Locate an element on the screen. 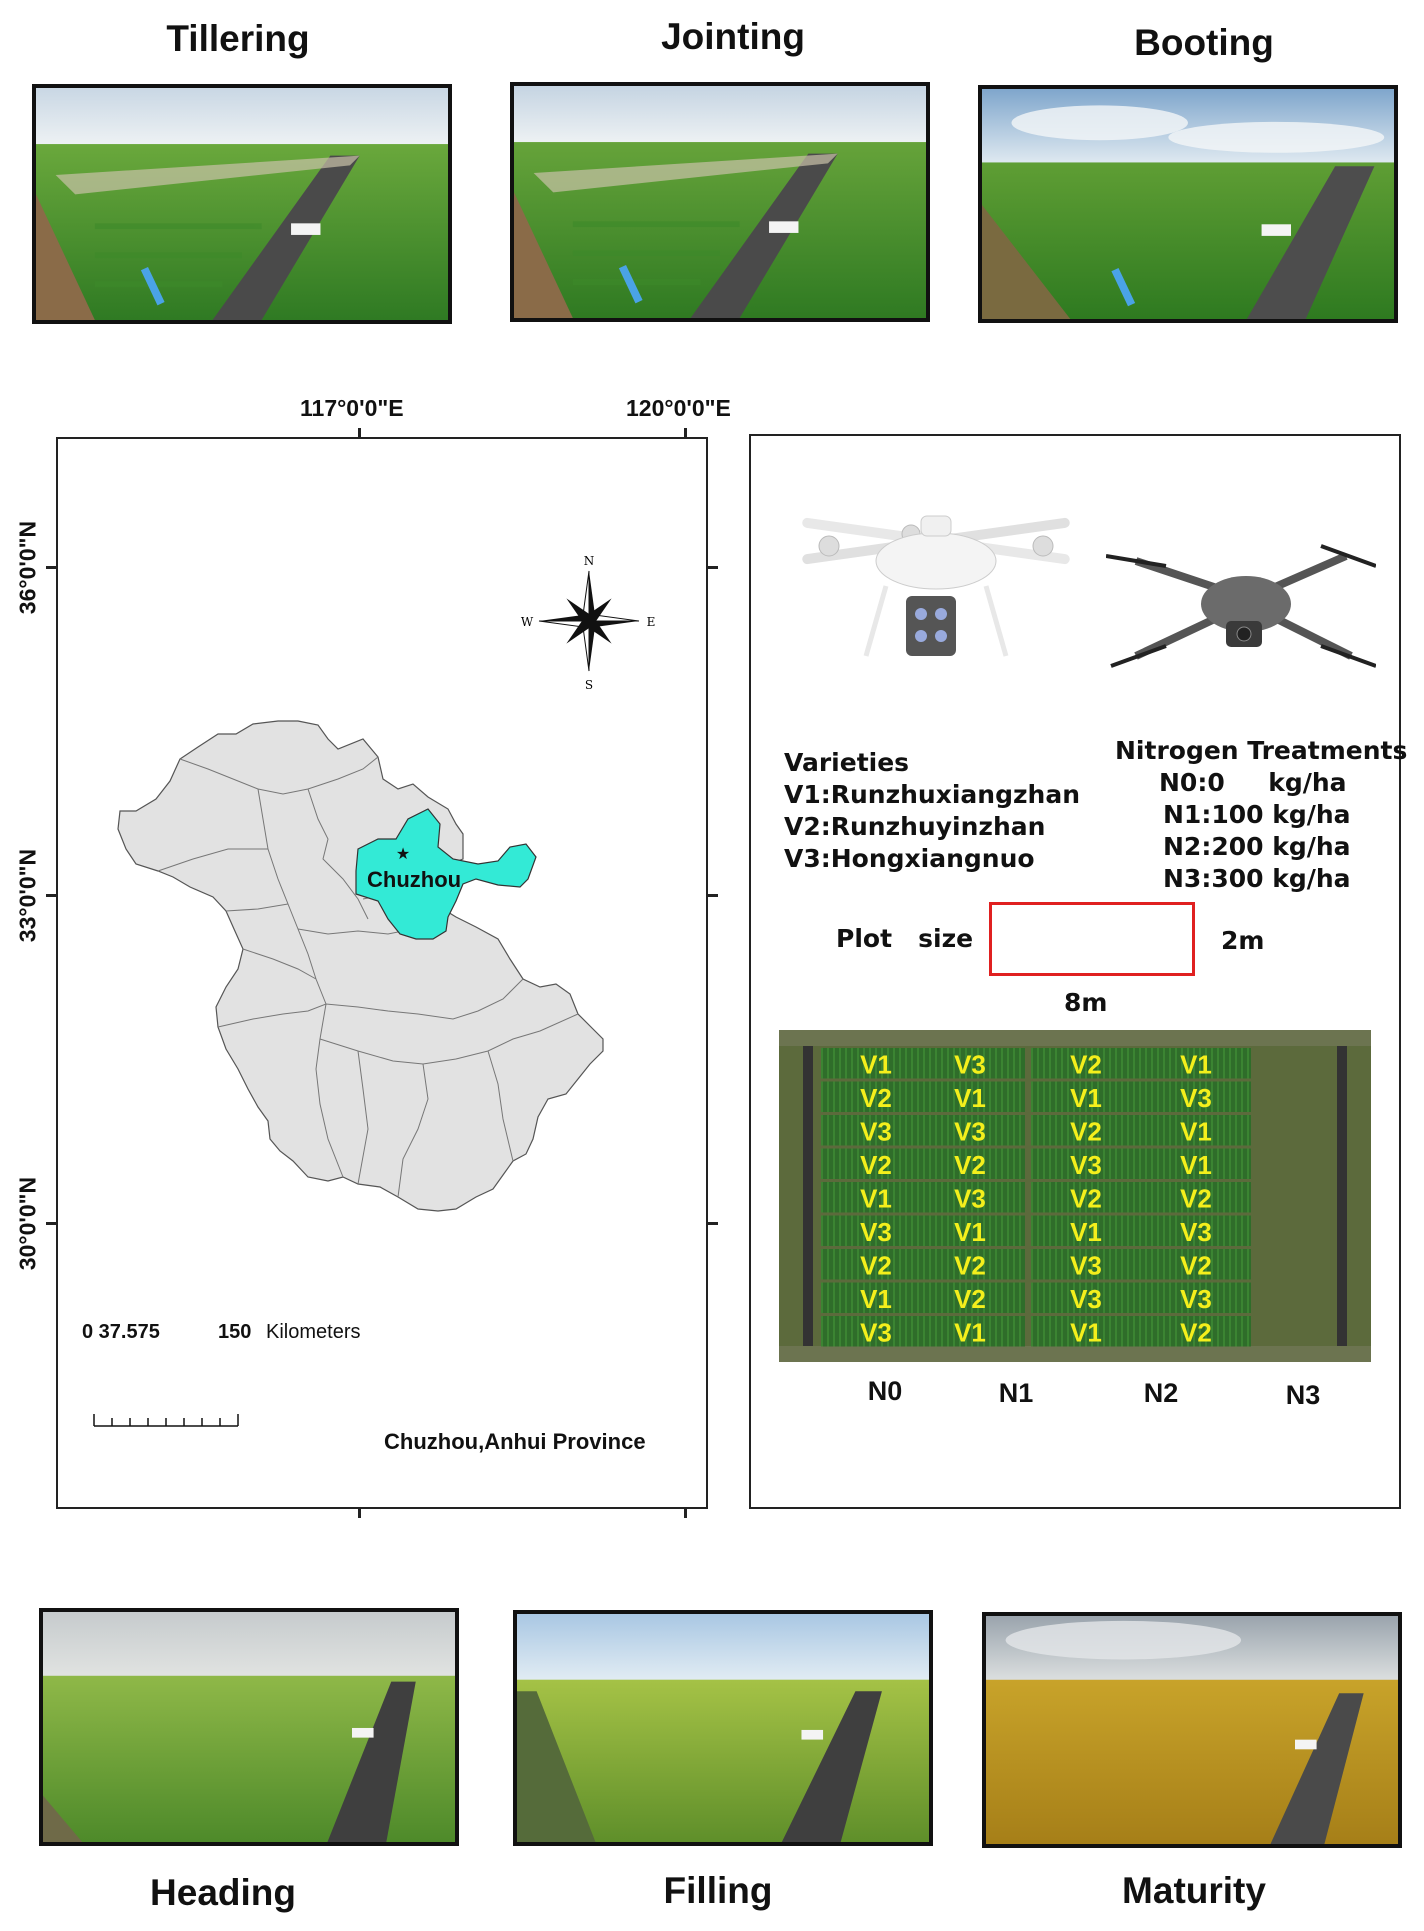 Image resolution: width=1424 pixels, height=1931 pixels. plot-size-label: Plot size is located at coordinates (905, 938).